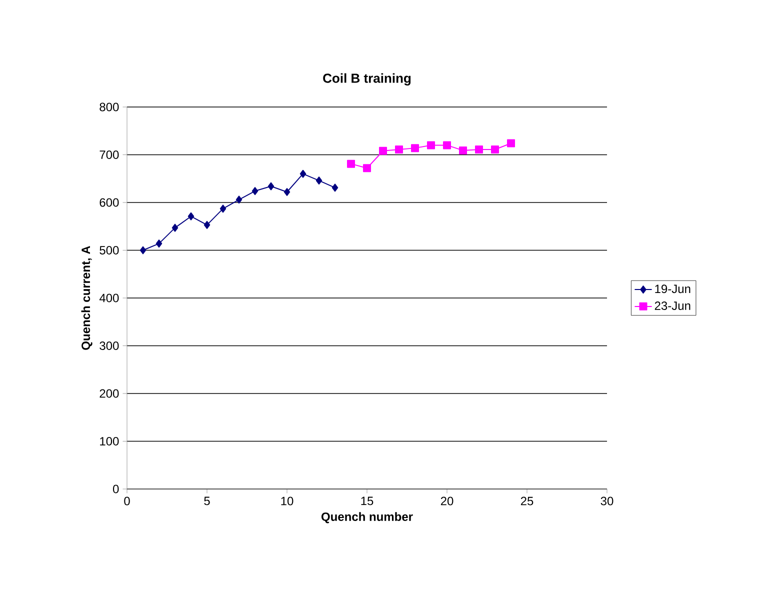 This screenshot has width=767, height=591. I want to click on x-tick-label: 15, so click(367, 501).